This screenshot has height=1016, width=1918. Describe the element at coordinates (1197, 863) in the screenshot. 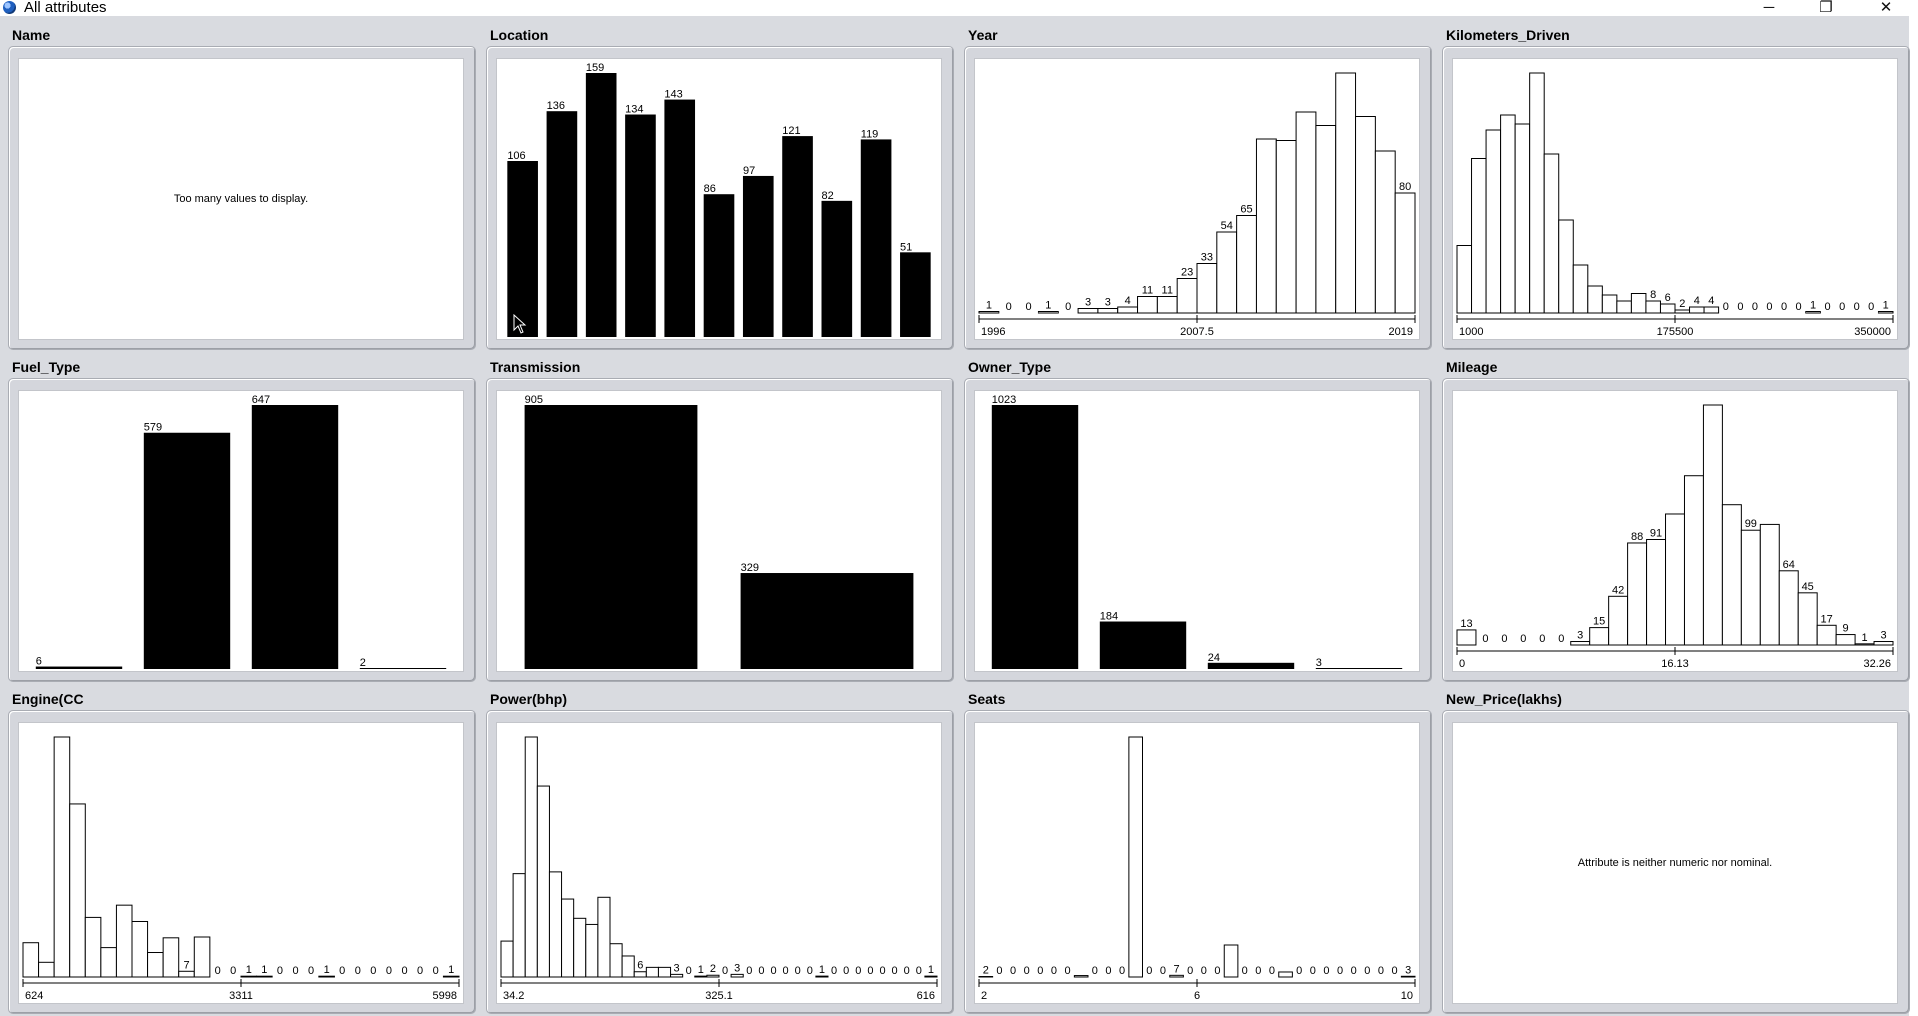

I see `plot-area-seats: 2 0 0 0 0 0 0 0 0 0 0 0 7 0 0 0 0 0 0 0 0 0 0 0 0 0 0 3 2 6 10` at that location.